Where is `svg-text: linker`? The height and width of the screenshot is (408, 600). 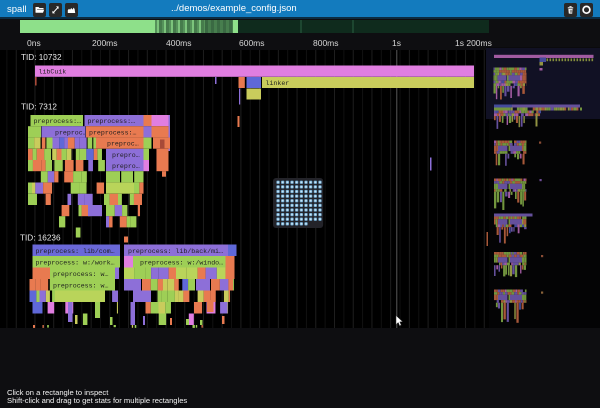
svg-text: linker is located at coordinates (278, 83).